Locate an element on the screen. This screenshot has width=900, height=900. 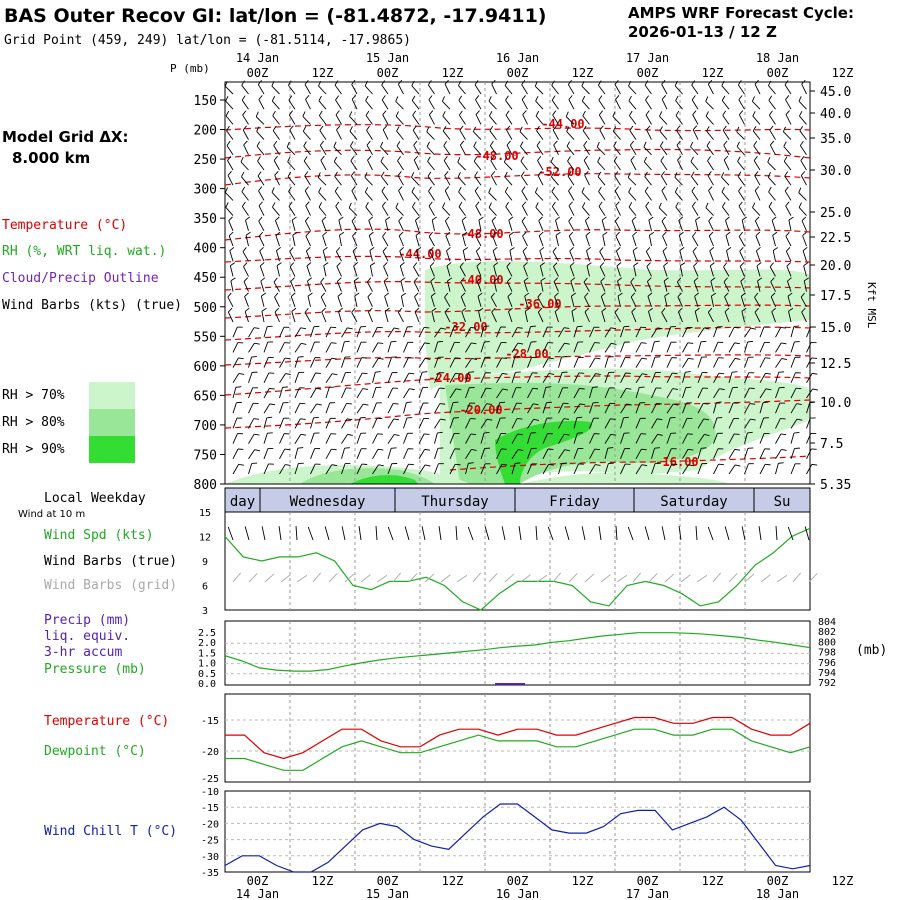
wind-barb-true is located at coordinates (760, 533).